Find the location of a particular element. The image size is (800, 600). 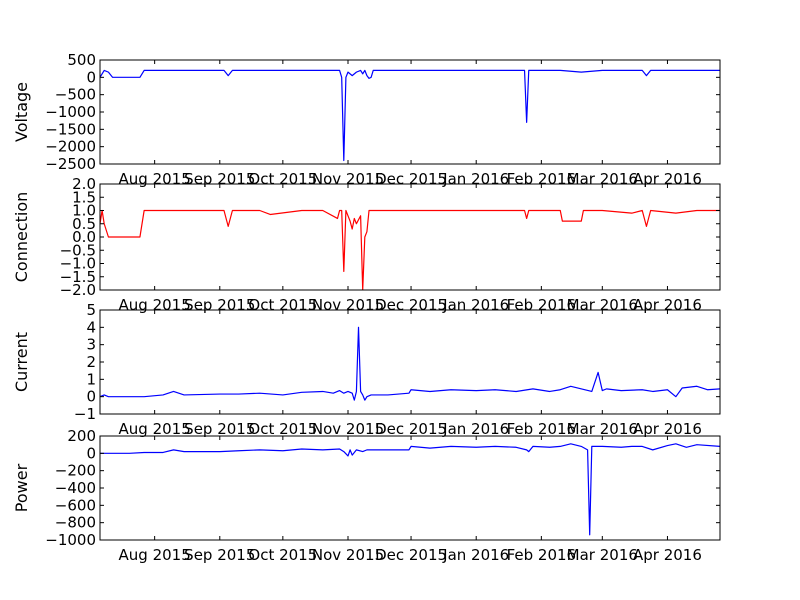

y-tick-label: 2.0 is located at coordinates (84, 184).